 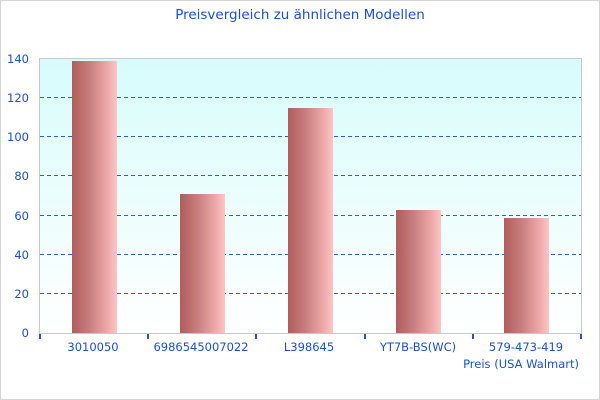 I want to click on category-label: YT7B-BS(WC), so click(x=418, y=347).